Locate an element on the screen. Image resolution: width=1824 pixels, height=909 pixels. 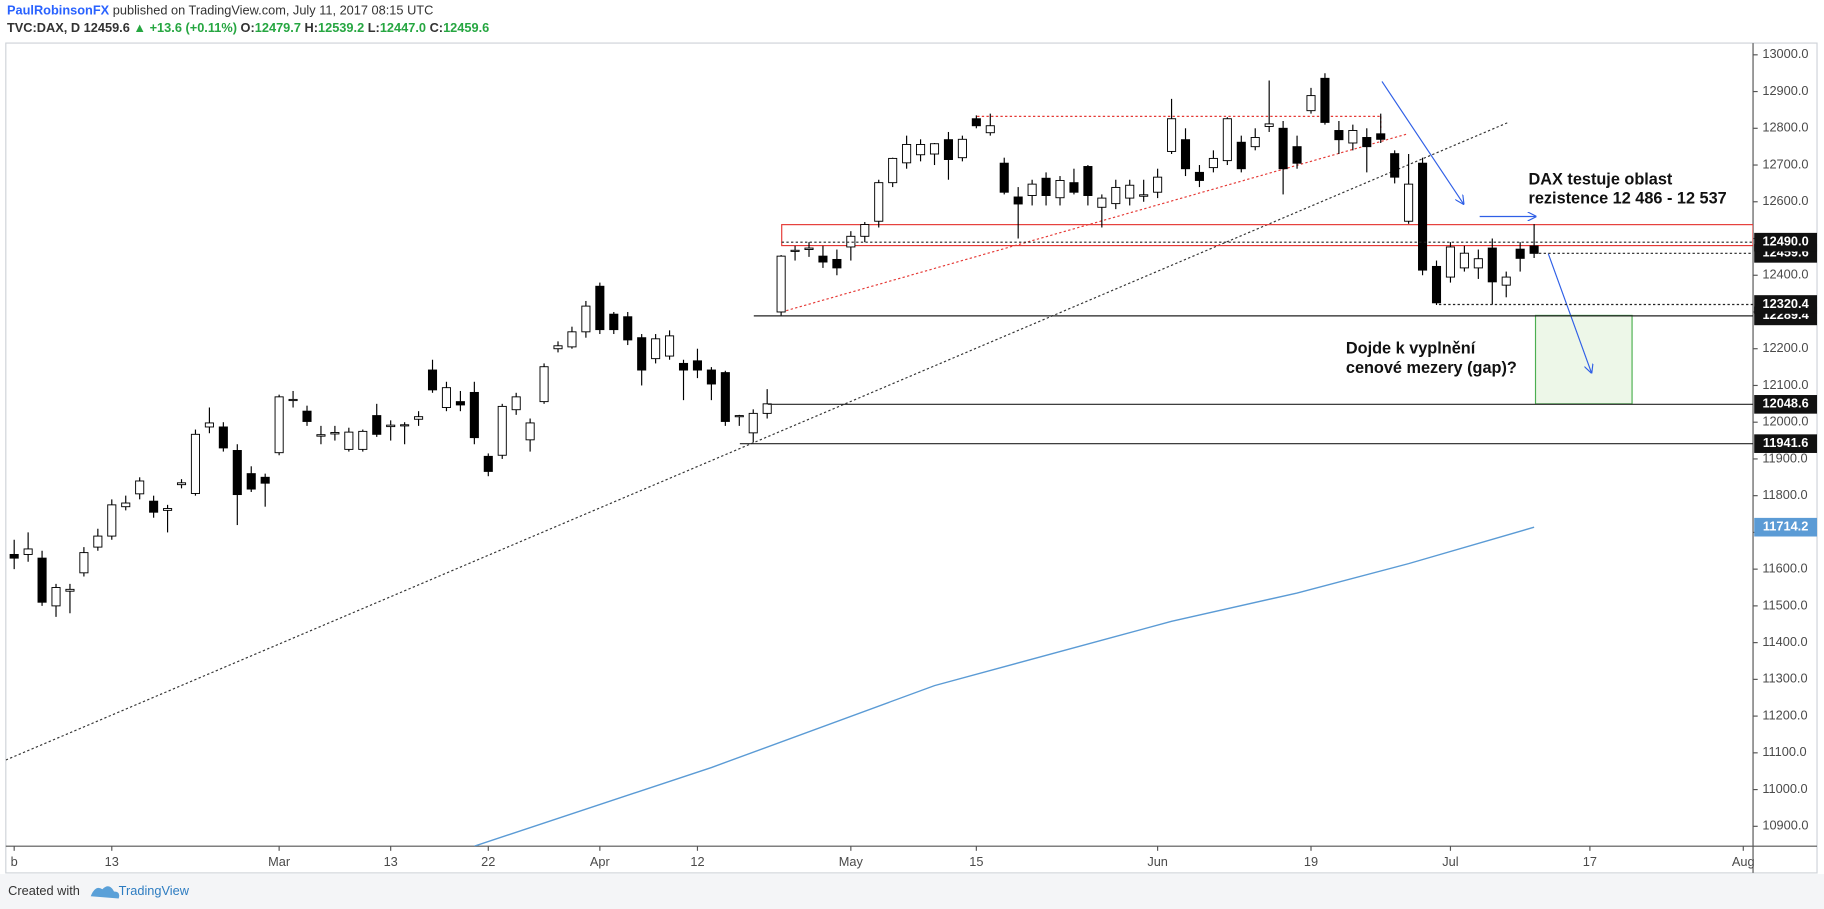
l-label: L: is located at coordinates (374, 27).